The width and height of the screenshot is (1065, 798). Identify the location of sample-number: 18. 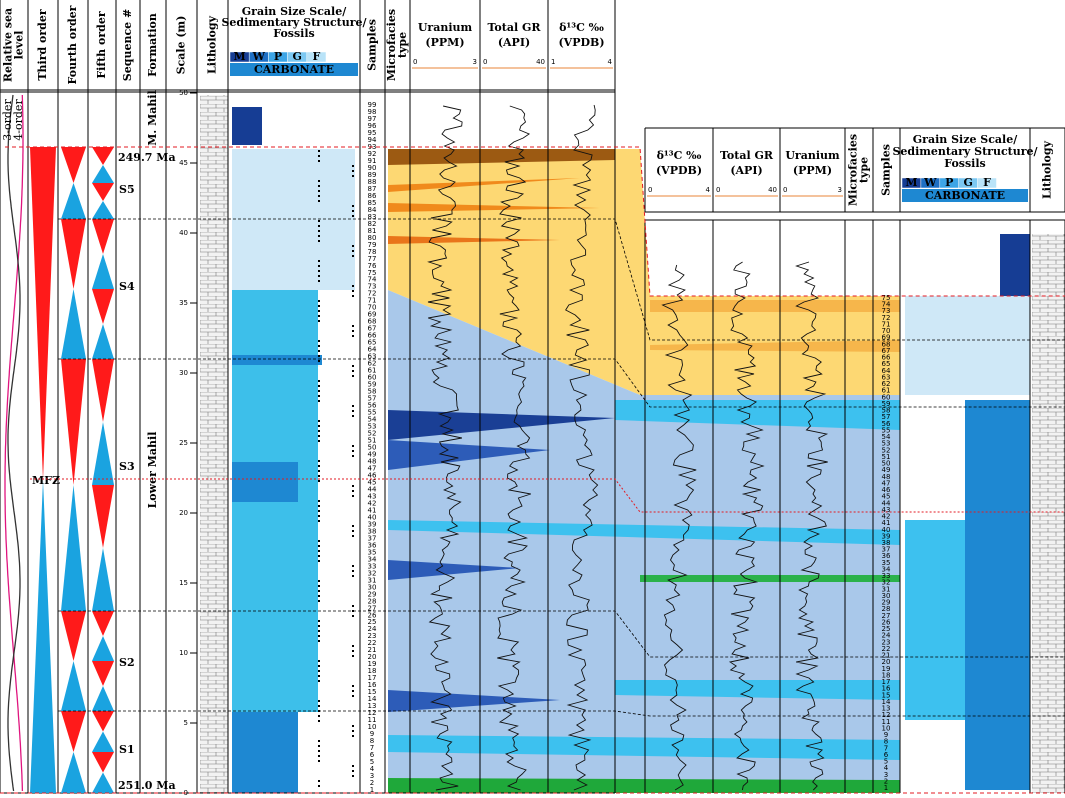
(886, 675).